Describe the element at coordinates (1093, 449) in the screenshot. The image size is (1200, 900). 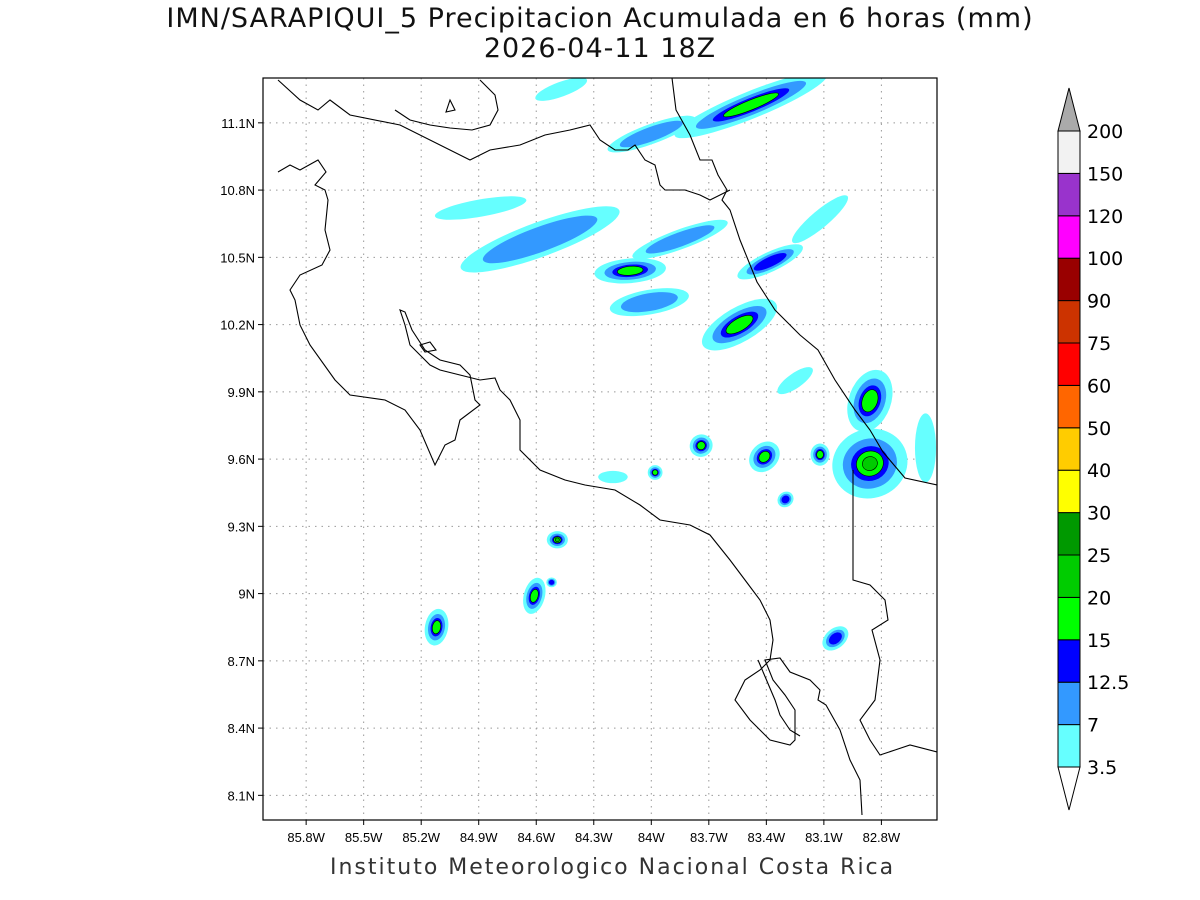
I see `colorbar-legend: 3.5 7 12.5 15 20 25 30 40 50 60 75 90 100 120 150 200` at that location.